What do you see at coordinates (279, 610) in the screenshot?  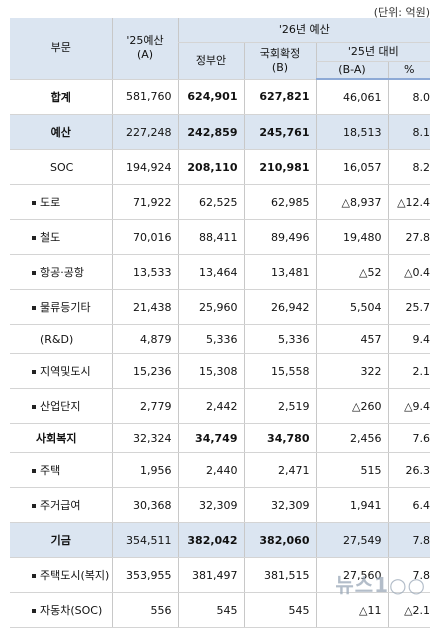 I see `cell-assembly: 545` at bounding box center [279, 610].